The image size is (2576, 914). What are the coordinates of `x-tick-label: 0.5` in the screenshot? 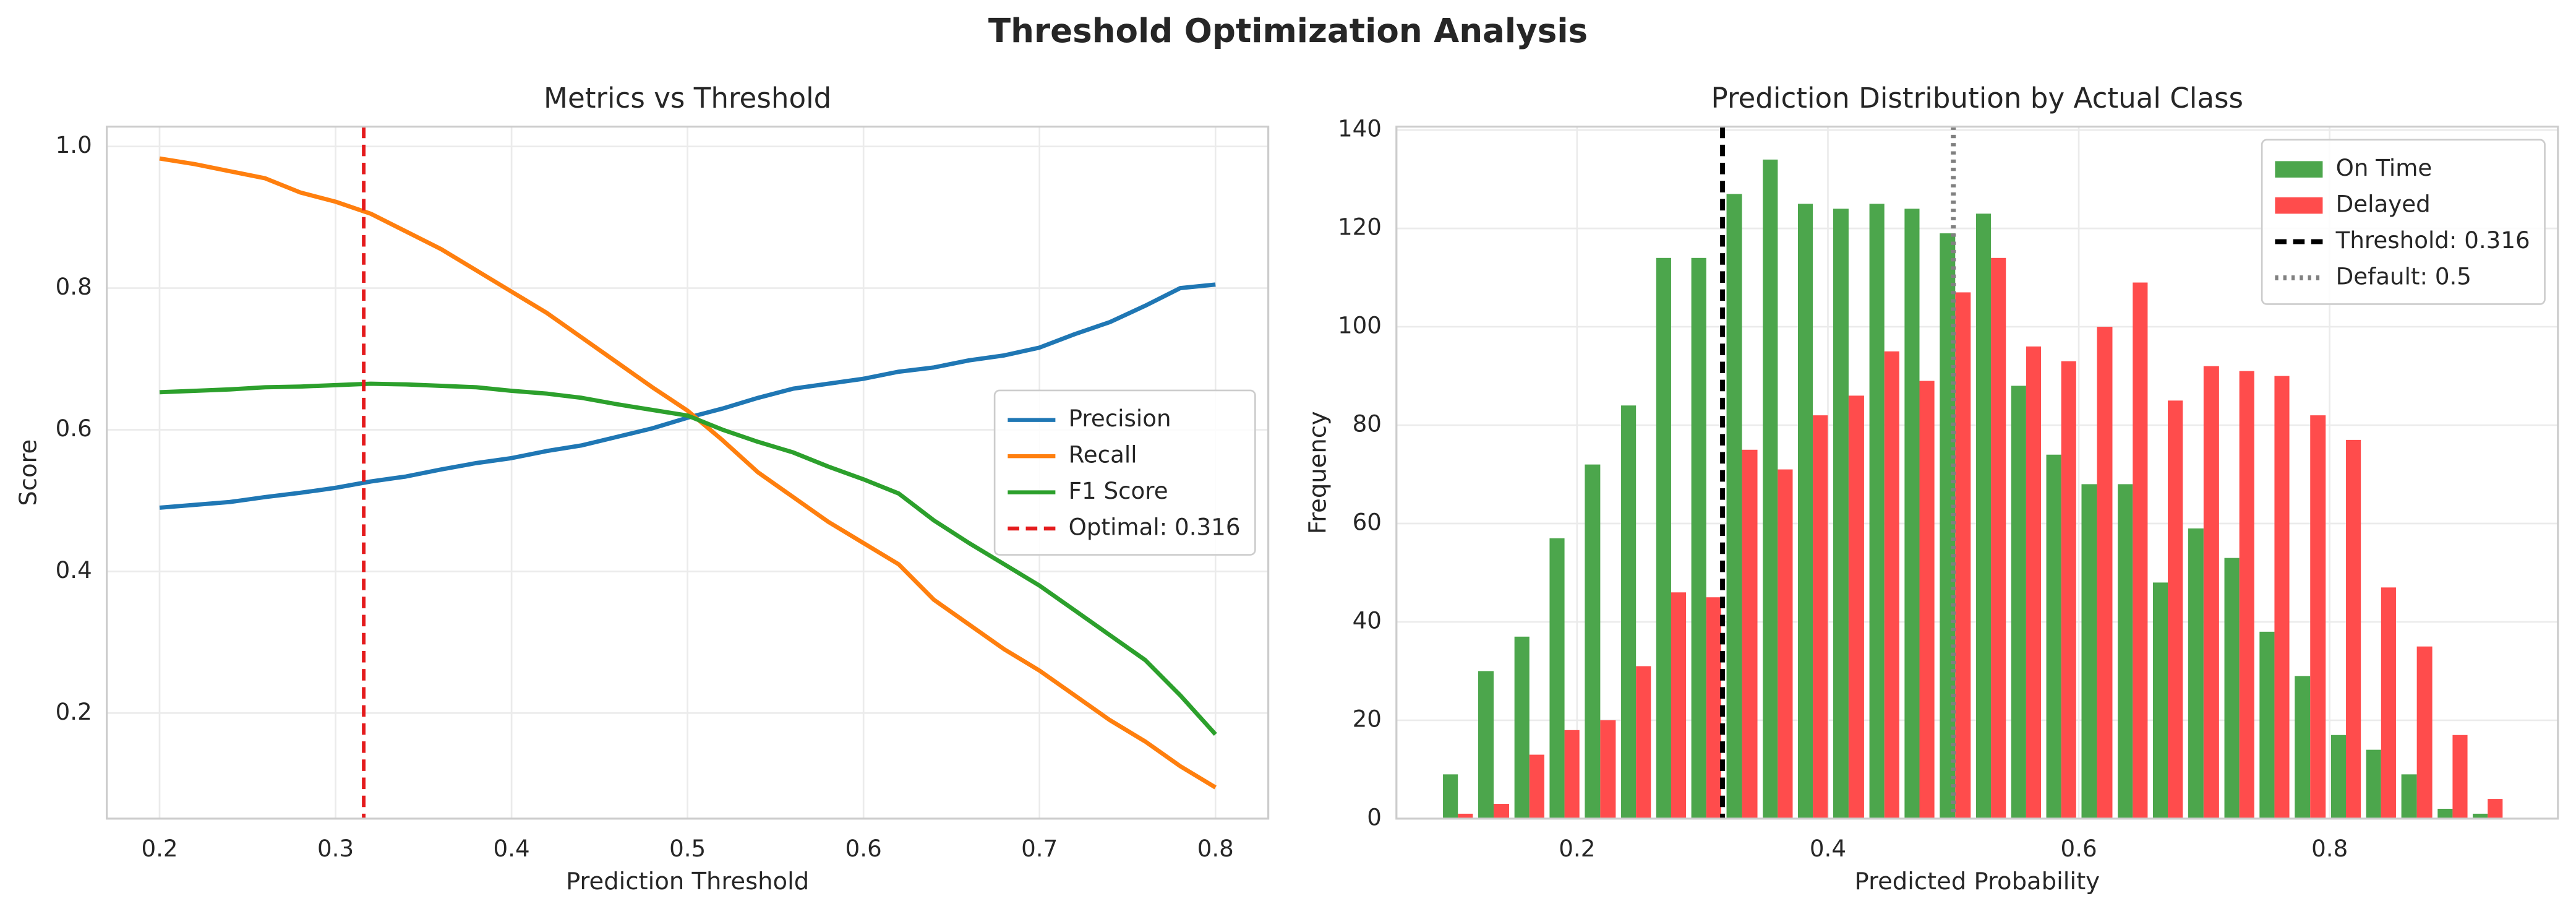 It's located at (687, 849).